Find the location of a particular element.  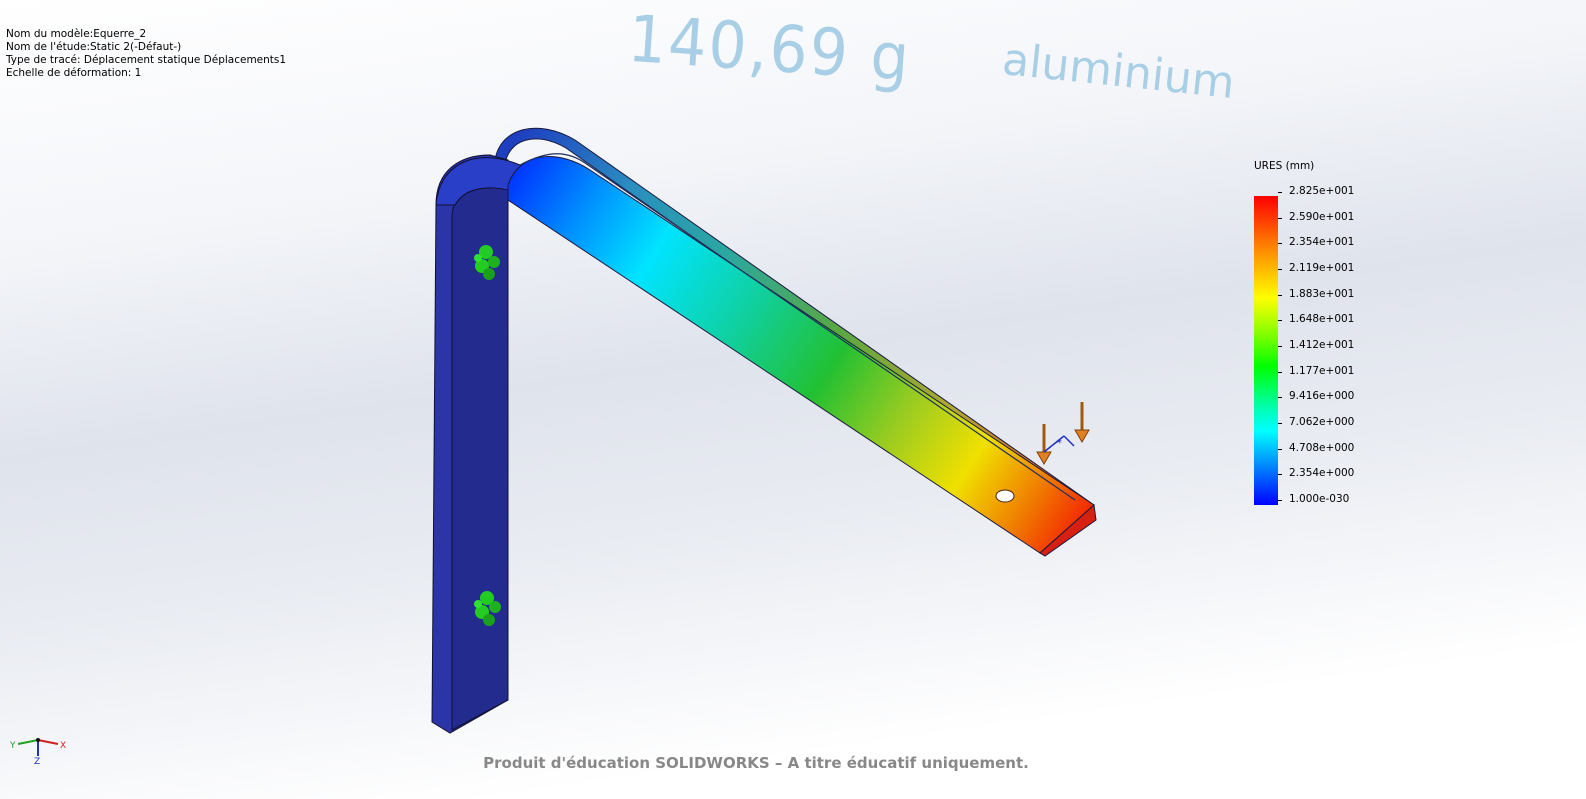

legend-tick-label: 1.177e+001 is located at coordinates (1322, 370).